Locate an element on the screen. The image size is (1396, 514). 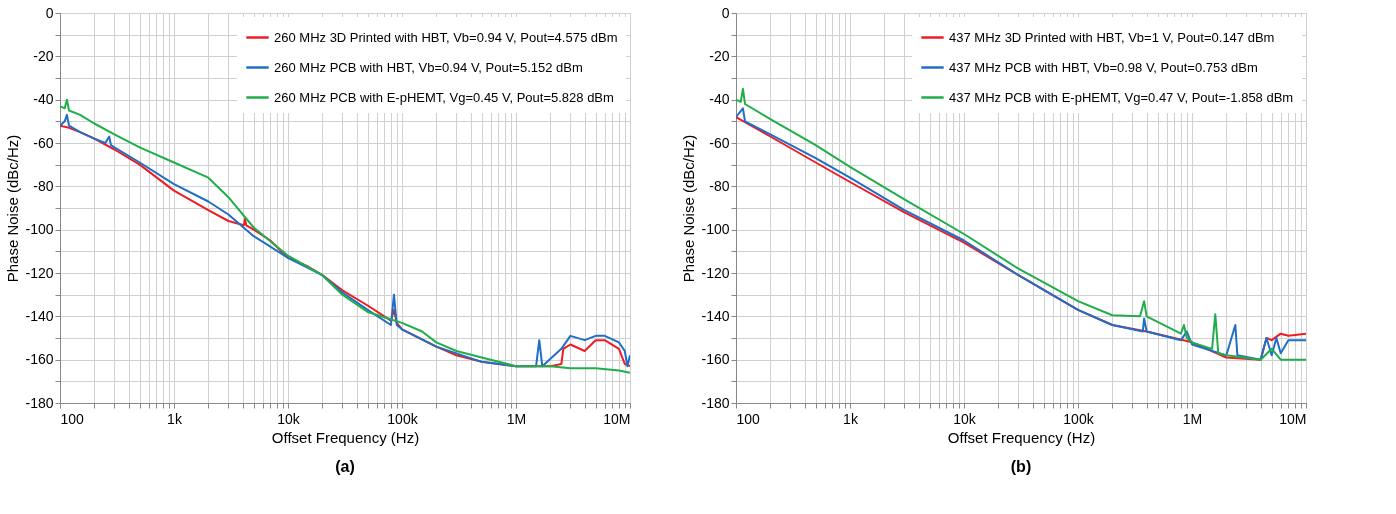
legend-label: 260 MHz PCB with E-pHEMT, Vg=0.45 V, Pout=5.828 dBm is located at coordinates (444, 97).